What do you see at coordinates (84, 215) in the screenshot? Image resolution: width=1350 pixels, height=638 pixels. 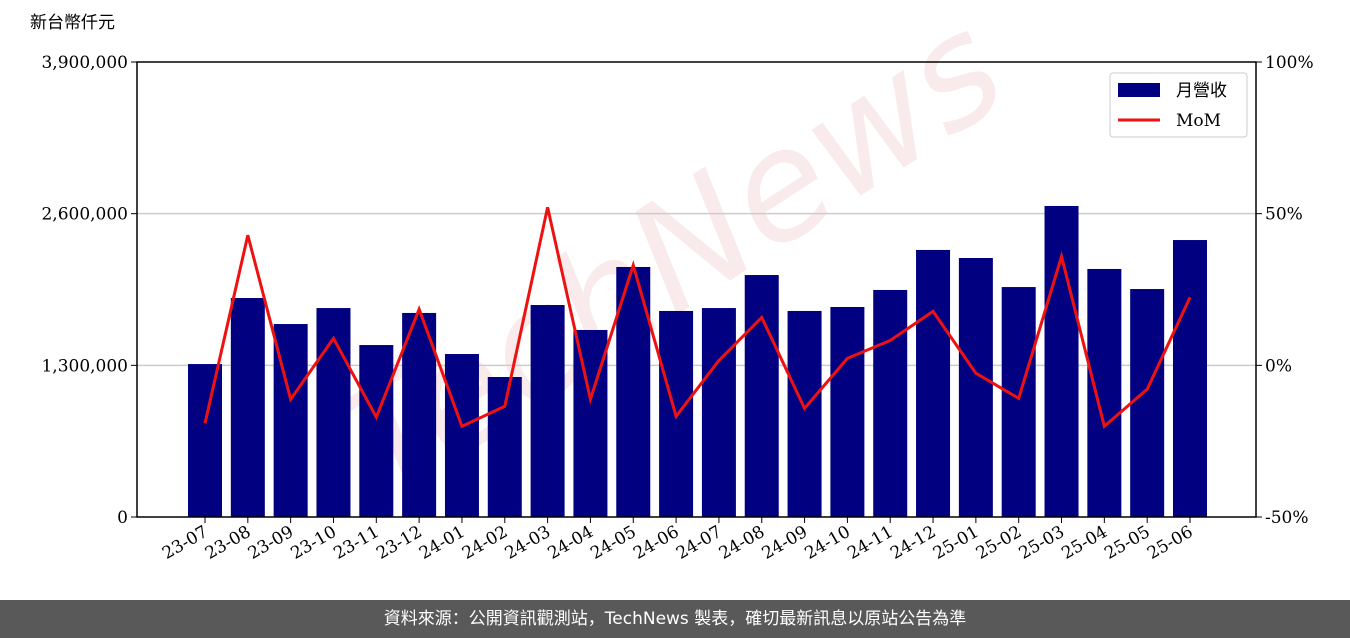 I see `y-tick-label: 2,600,000` at bounding box center [84, 215].